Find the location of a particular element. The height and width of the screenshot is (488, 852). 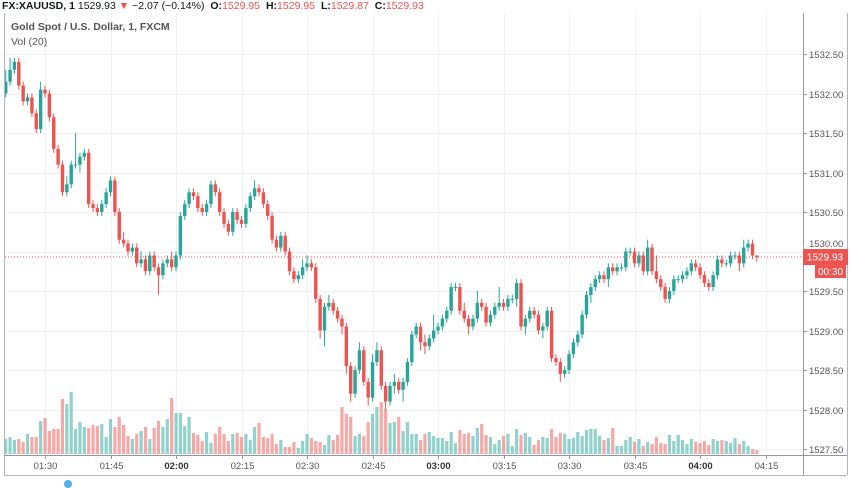

series-title: Gold Spot / U.S. Dollar, 1, FXCM is located at coordinates (90, 27).